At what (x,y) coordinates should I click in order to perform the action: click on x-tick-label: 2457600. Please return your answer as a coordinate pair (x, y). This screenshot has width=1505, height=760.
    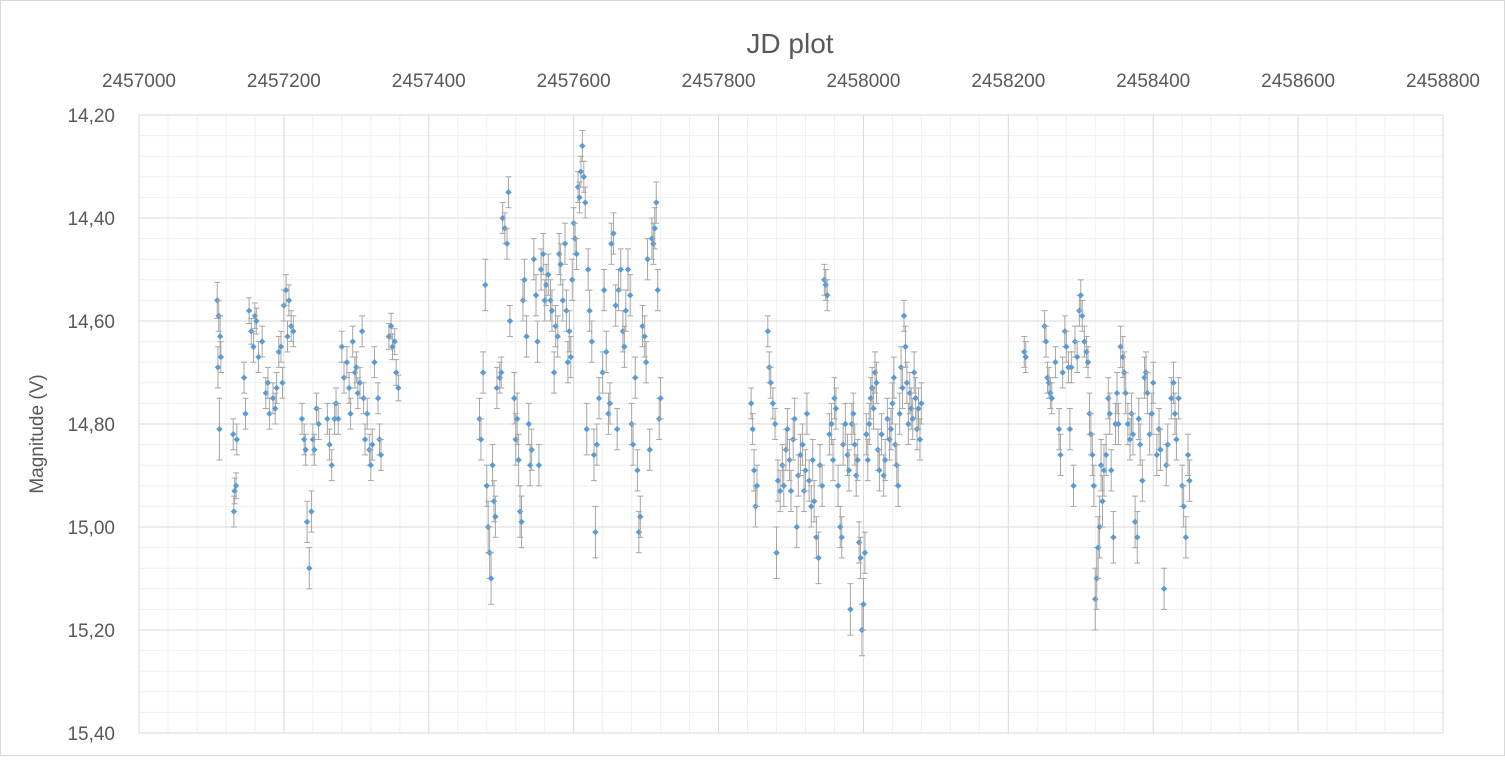
    Looking at the image, I should click on (574, 81).